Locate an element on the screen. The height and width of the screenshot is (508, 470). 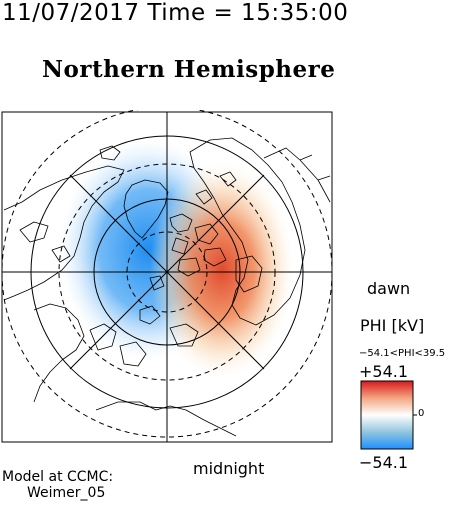
plot-title: Northern Hemisphere is located at coordinates (189, 69).